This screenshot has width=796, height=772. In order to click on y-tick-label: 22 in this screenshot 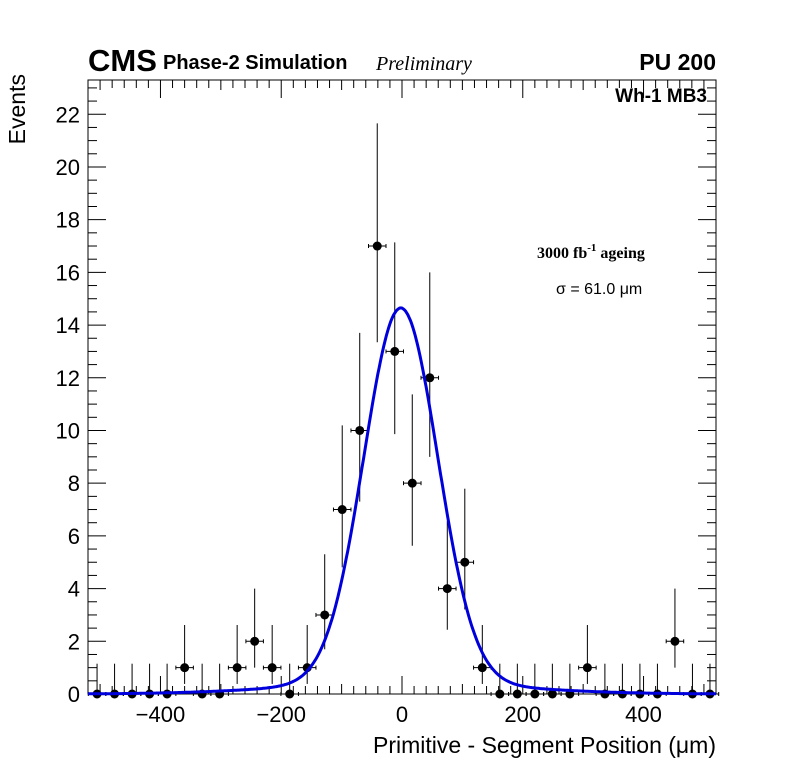, I will do `click(68, 114)`.